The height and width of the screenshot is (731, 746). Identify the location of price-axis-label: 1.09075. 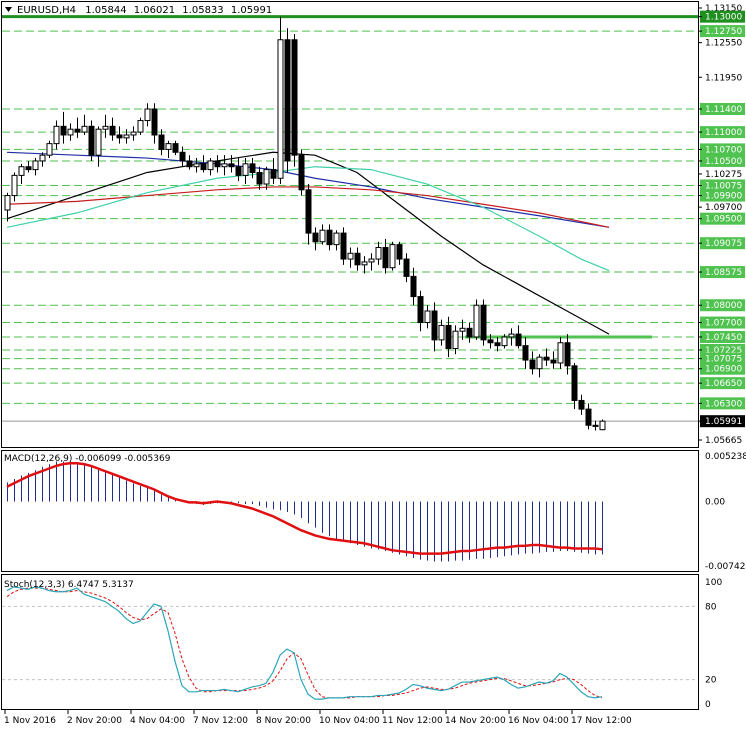
(723, 244).